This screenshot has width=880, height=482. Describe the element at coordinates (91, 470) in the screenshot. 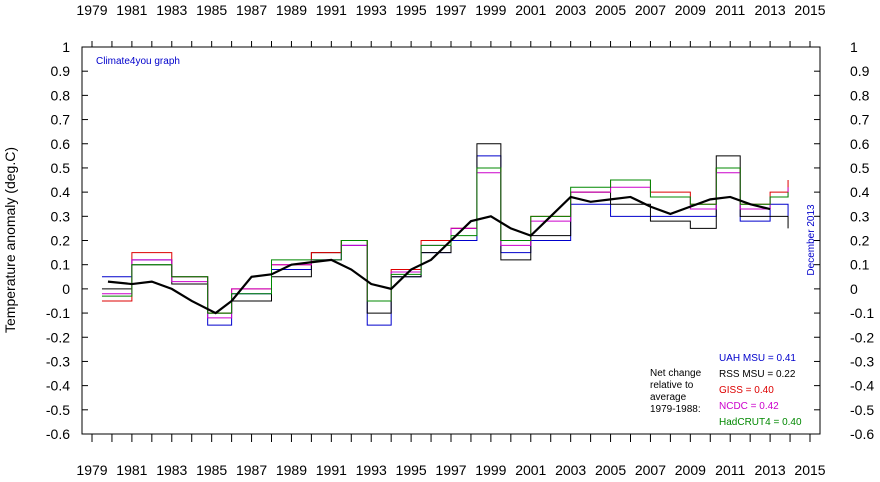

I see `x-tick-label-bottom: 1979` at that location.